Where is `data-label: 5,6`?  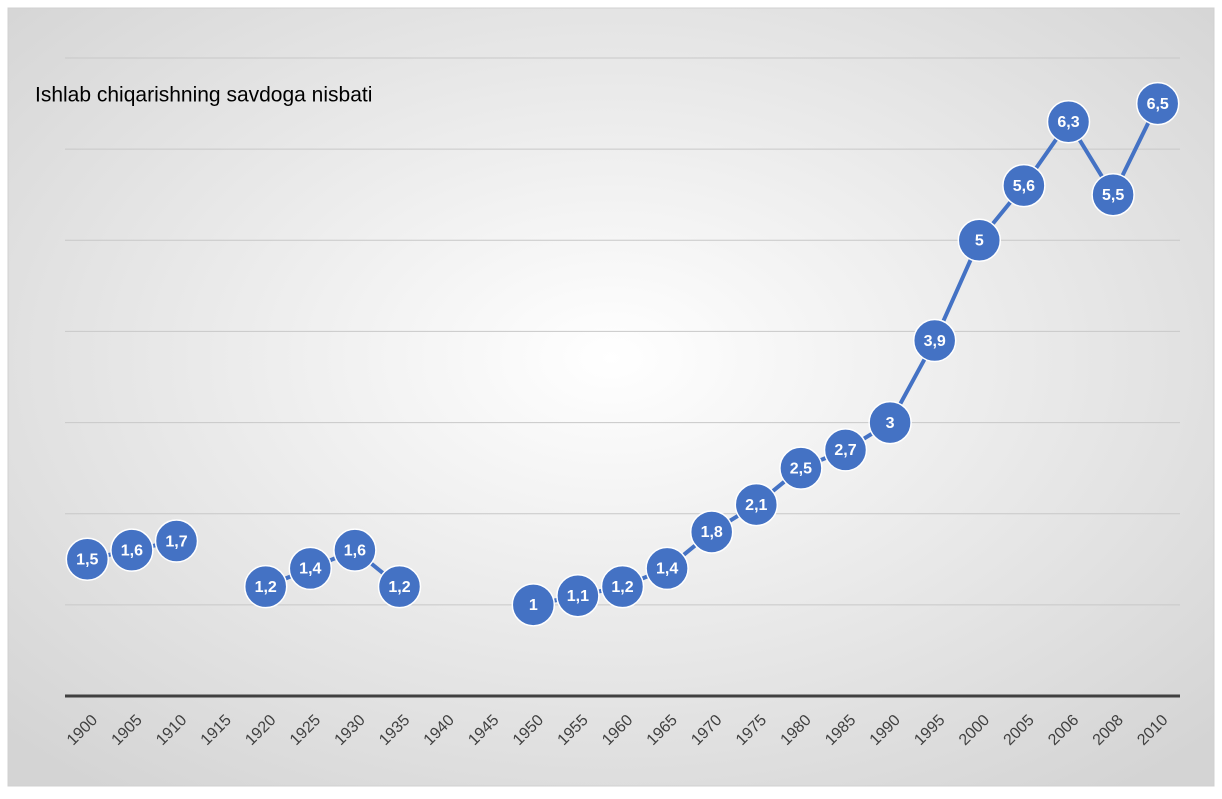 data-label: 5,6 is located at coordinates (1024, 186).